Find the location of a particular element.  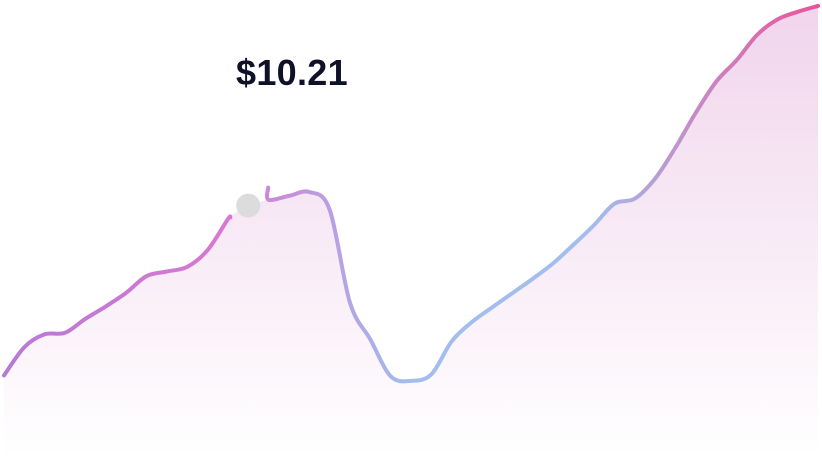

price-value-label: $10.21 is located at coordinates (292, 72).